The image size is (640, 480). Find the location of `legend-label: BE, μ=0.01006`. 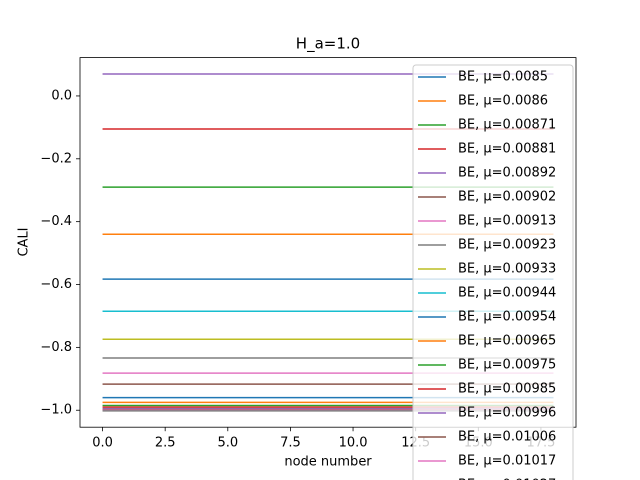

legend-label: BE, μ=0.01006 is located at coordinates (507, 437).